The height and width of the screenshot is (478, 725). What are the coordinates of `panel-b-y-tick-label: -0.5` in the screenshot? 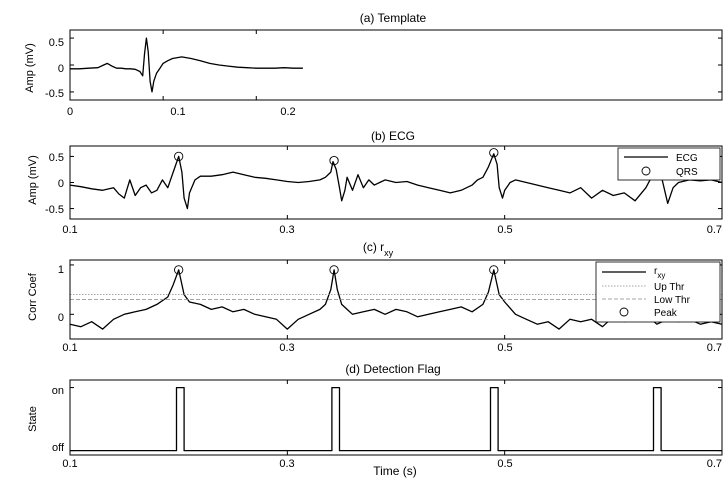 It's located at (54, 210).